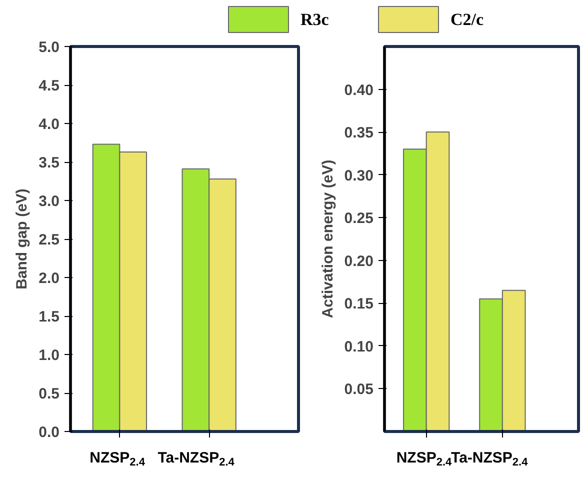 The height and width of the screenshot is (486, 586). I want to click on y-tick-label: 0.5, so click(49, 394).